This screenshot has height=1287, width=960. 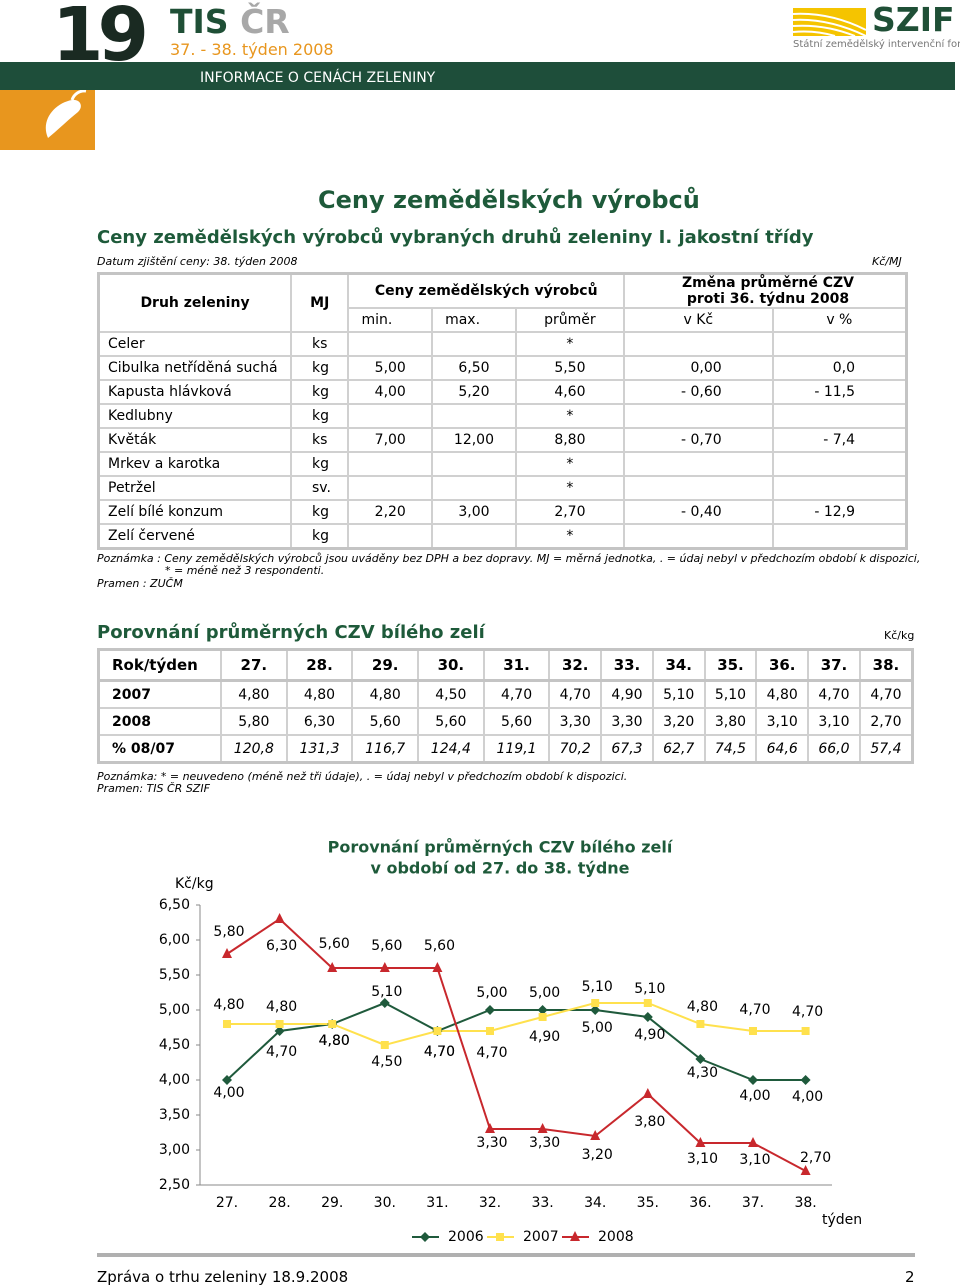 What do you see at coordinates (159, 749) in the screenshot?
I see `table-cell: % 08/07` at bounding box center [159, 749].